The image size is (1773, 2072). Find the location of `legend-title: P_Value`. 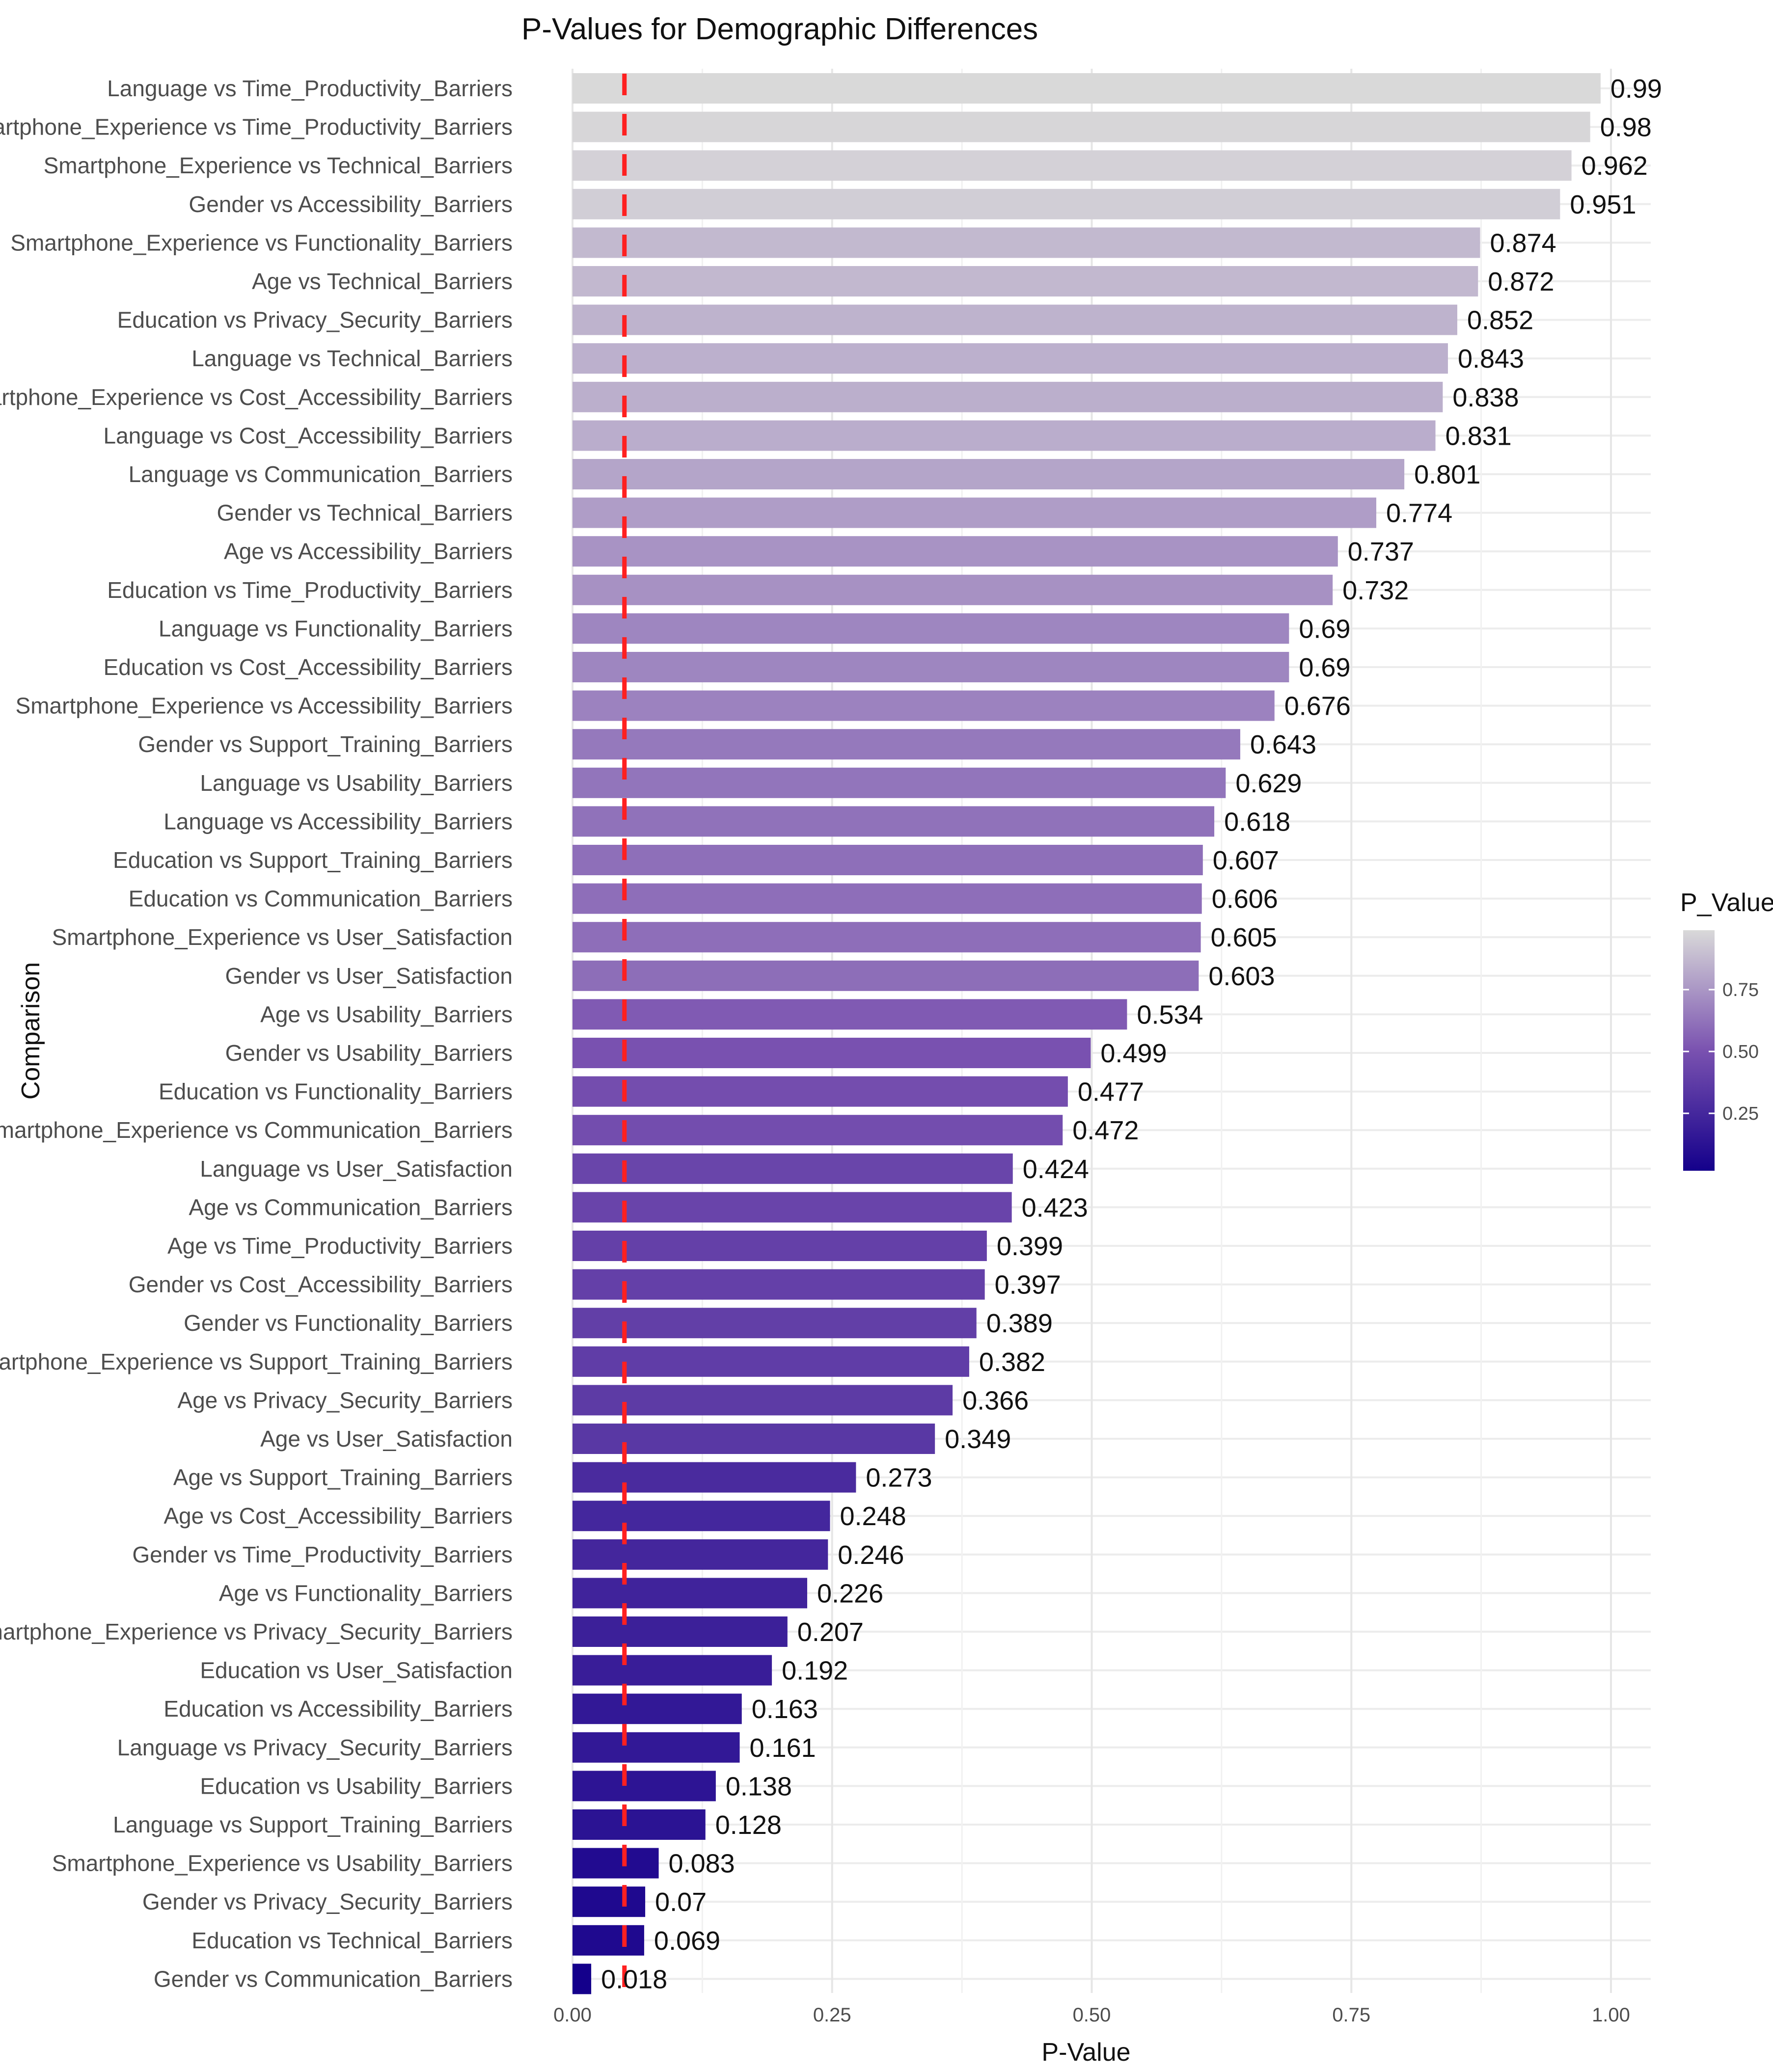

legend-title: P_Value is located at coordinates (1727, 902).